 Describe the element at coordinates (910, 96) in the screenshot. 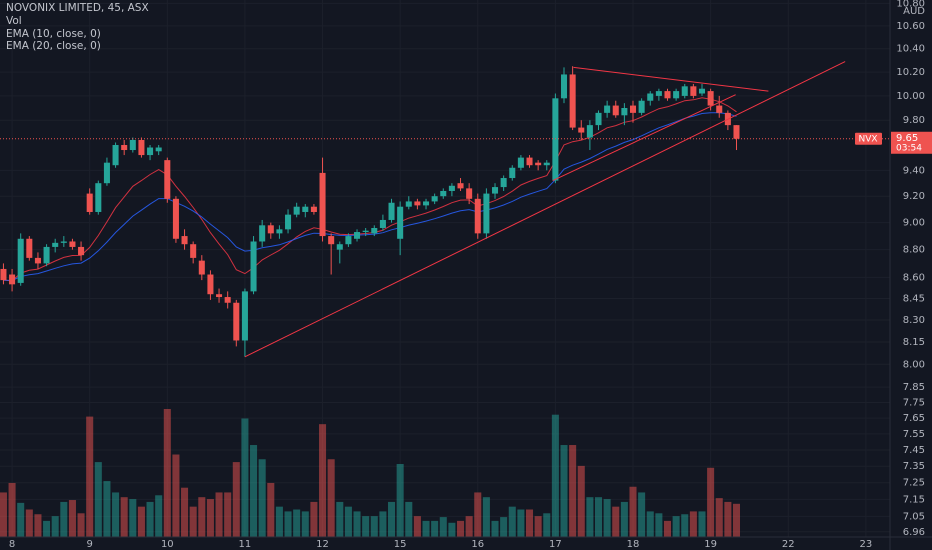

I see `y-tick-label: 10.00` at that location.